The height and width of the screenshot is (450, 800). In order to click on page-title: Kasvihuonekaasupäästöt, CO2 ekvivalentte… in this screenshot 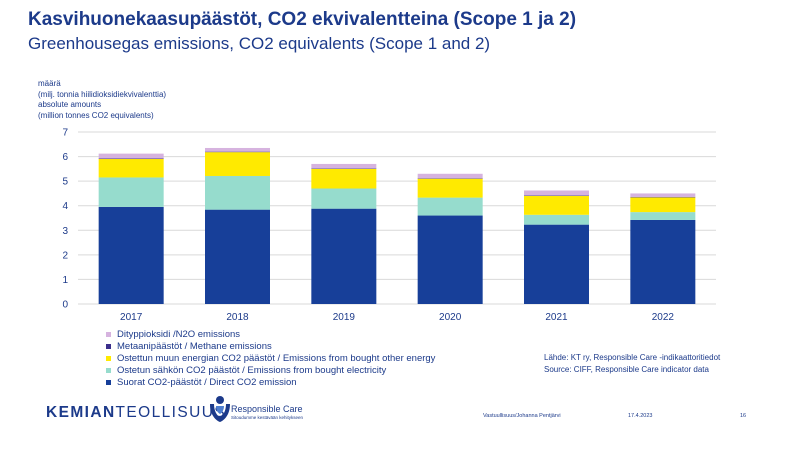, I will do `click(302, 19)`.